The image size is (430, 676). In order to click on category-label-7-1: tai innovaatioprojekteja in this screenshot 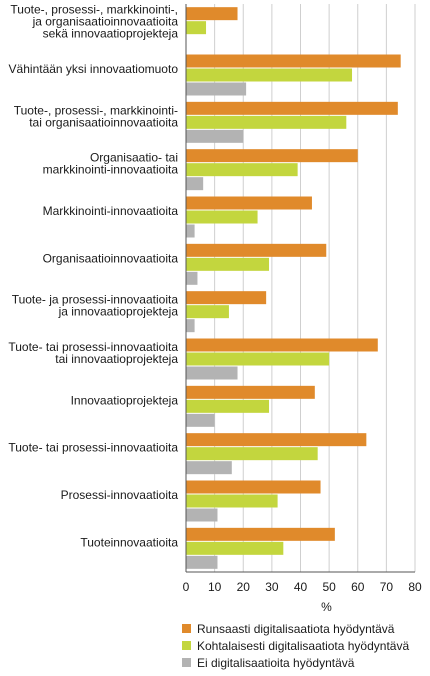, I will do `click(116, 359)`.